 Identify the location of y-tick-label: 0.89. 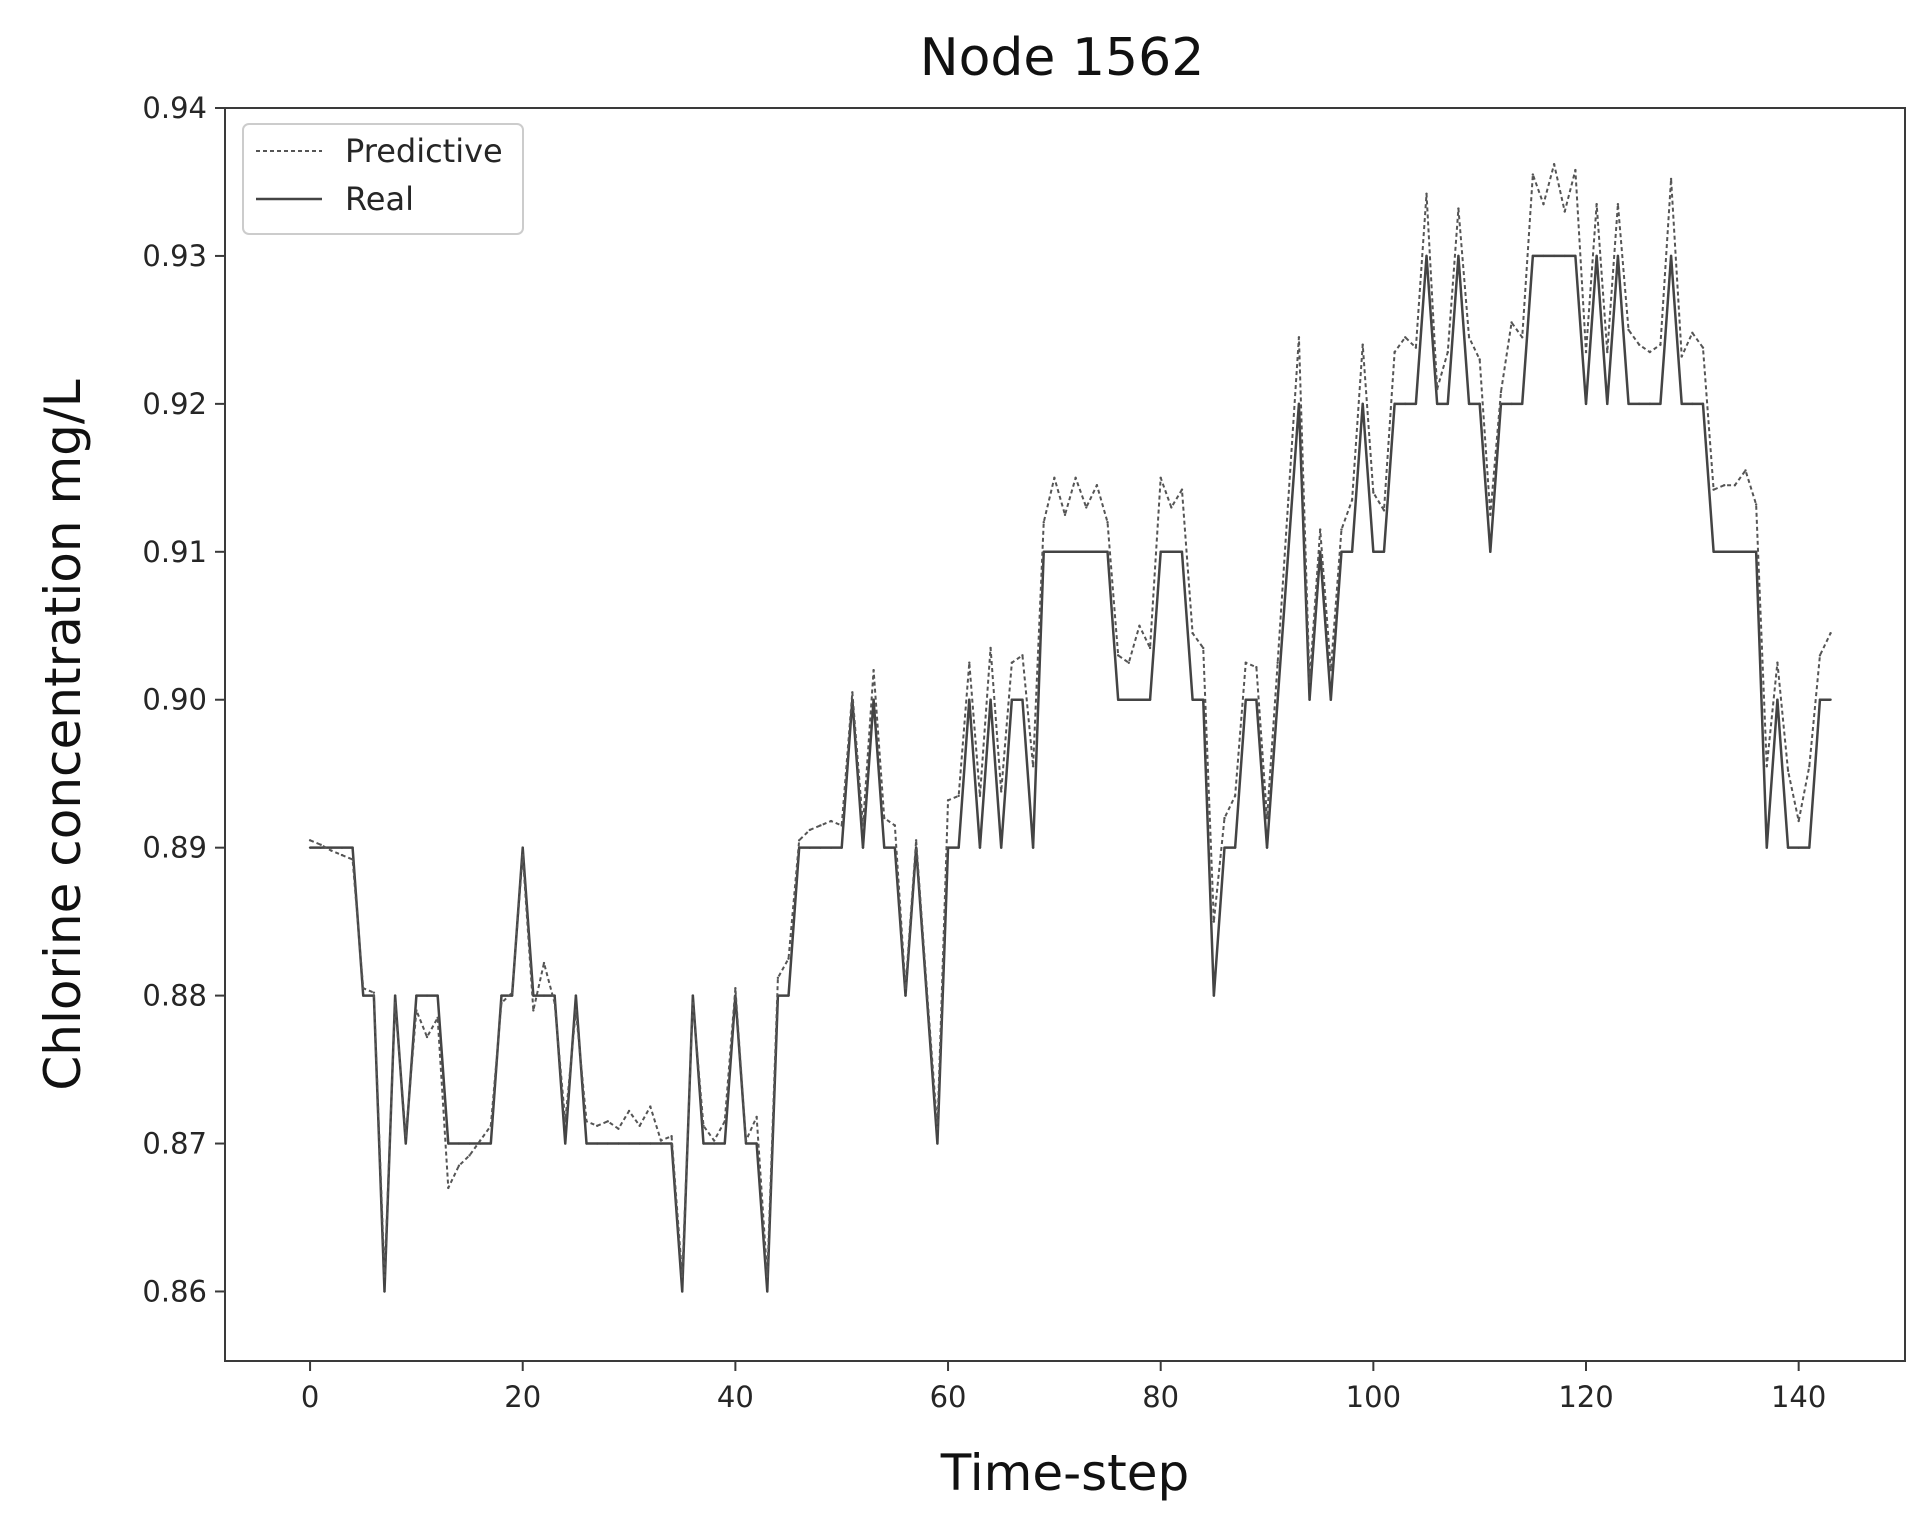
(174, 848).